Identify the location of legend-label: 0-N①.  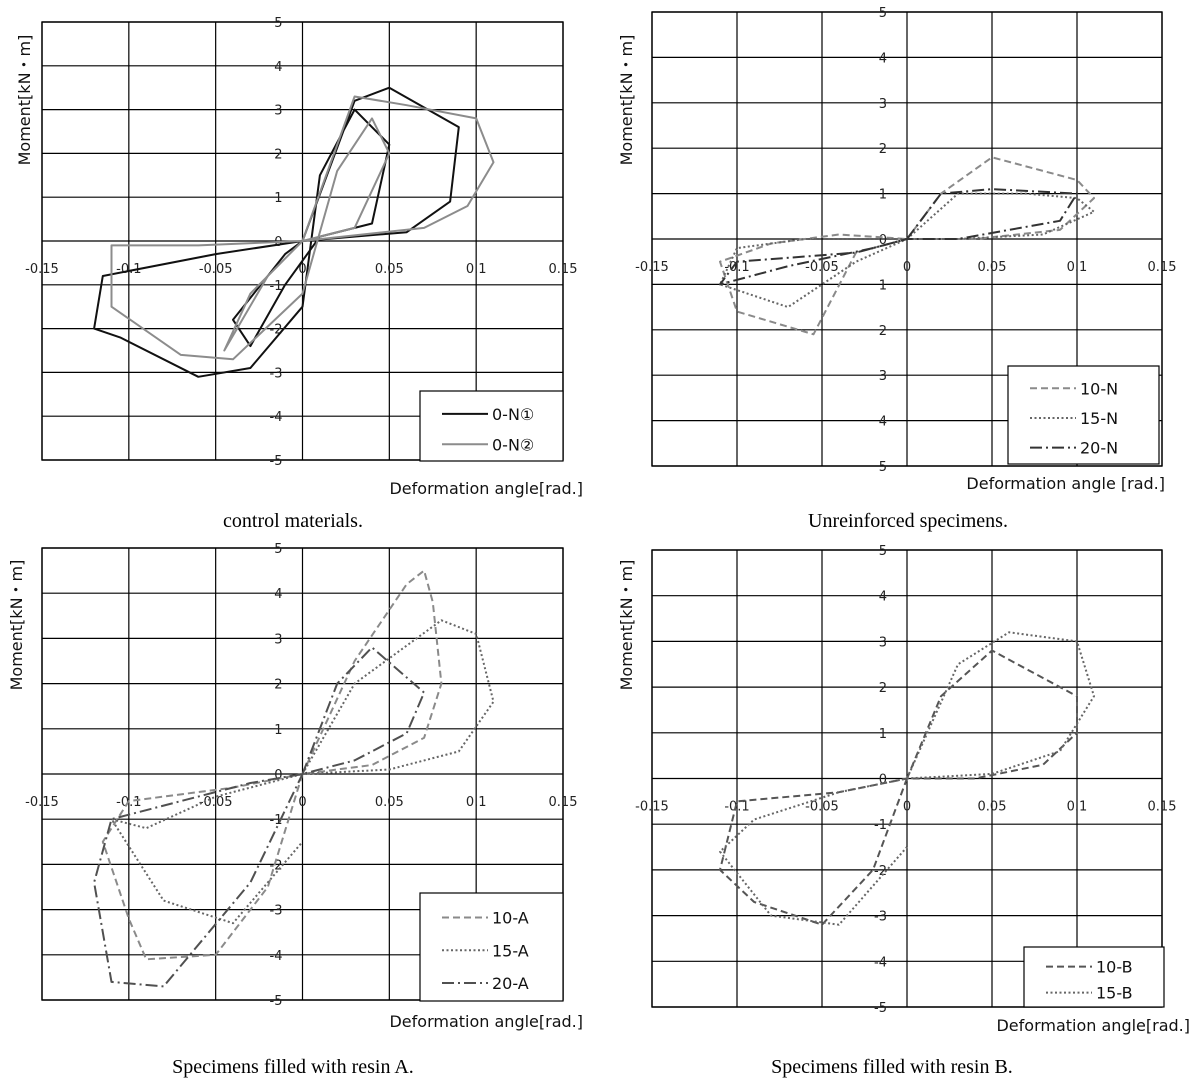
(513, 414).